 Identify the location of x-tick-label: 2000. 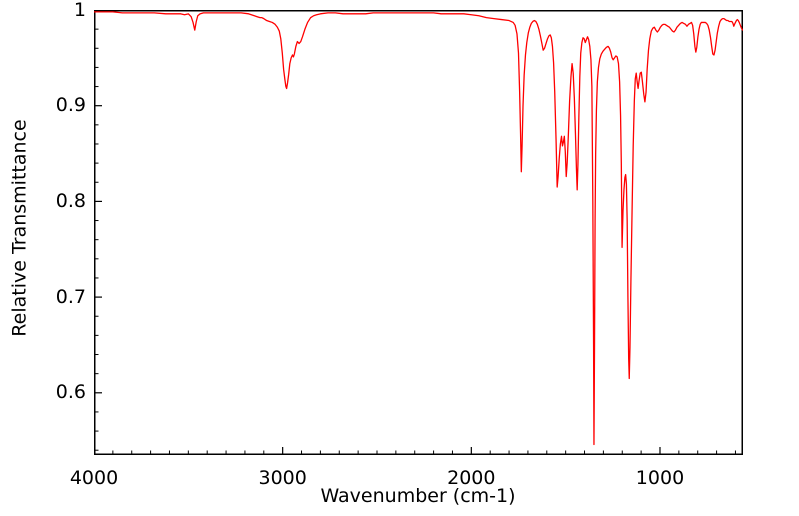
(471, 478).